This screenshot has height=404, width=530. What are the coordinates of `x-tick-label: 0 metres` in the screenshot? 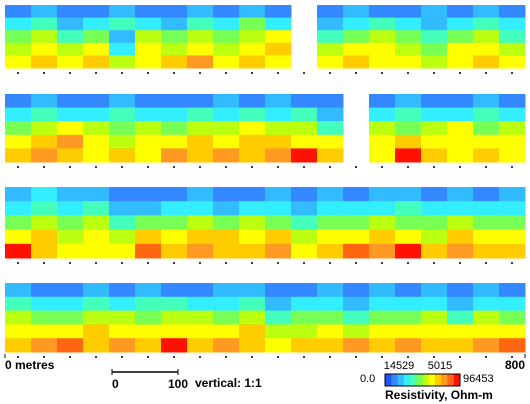 It's located at (30, 365).